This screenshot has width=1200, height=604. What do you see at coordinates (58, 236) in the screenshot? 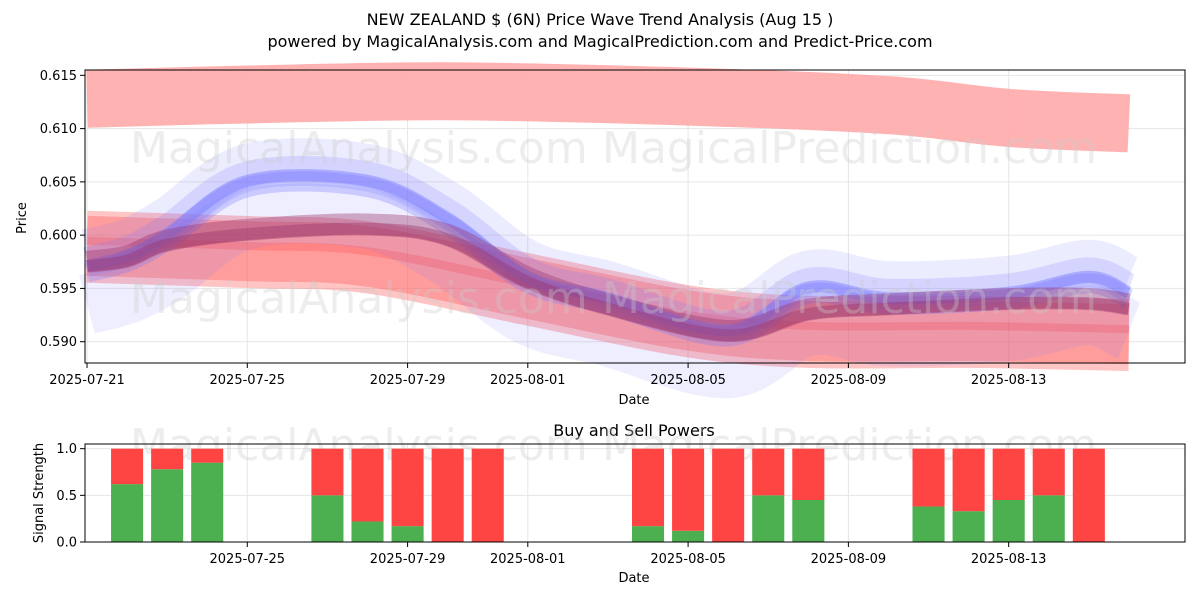
I see `price-y-tick-label: 0.600` at bounding box center [58, 236].